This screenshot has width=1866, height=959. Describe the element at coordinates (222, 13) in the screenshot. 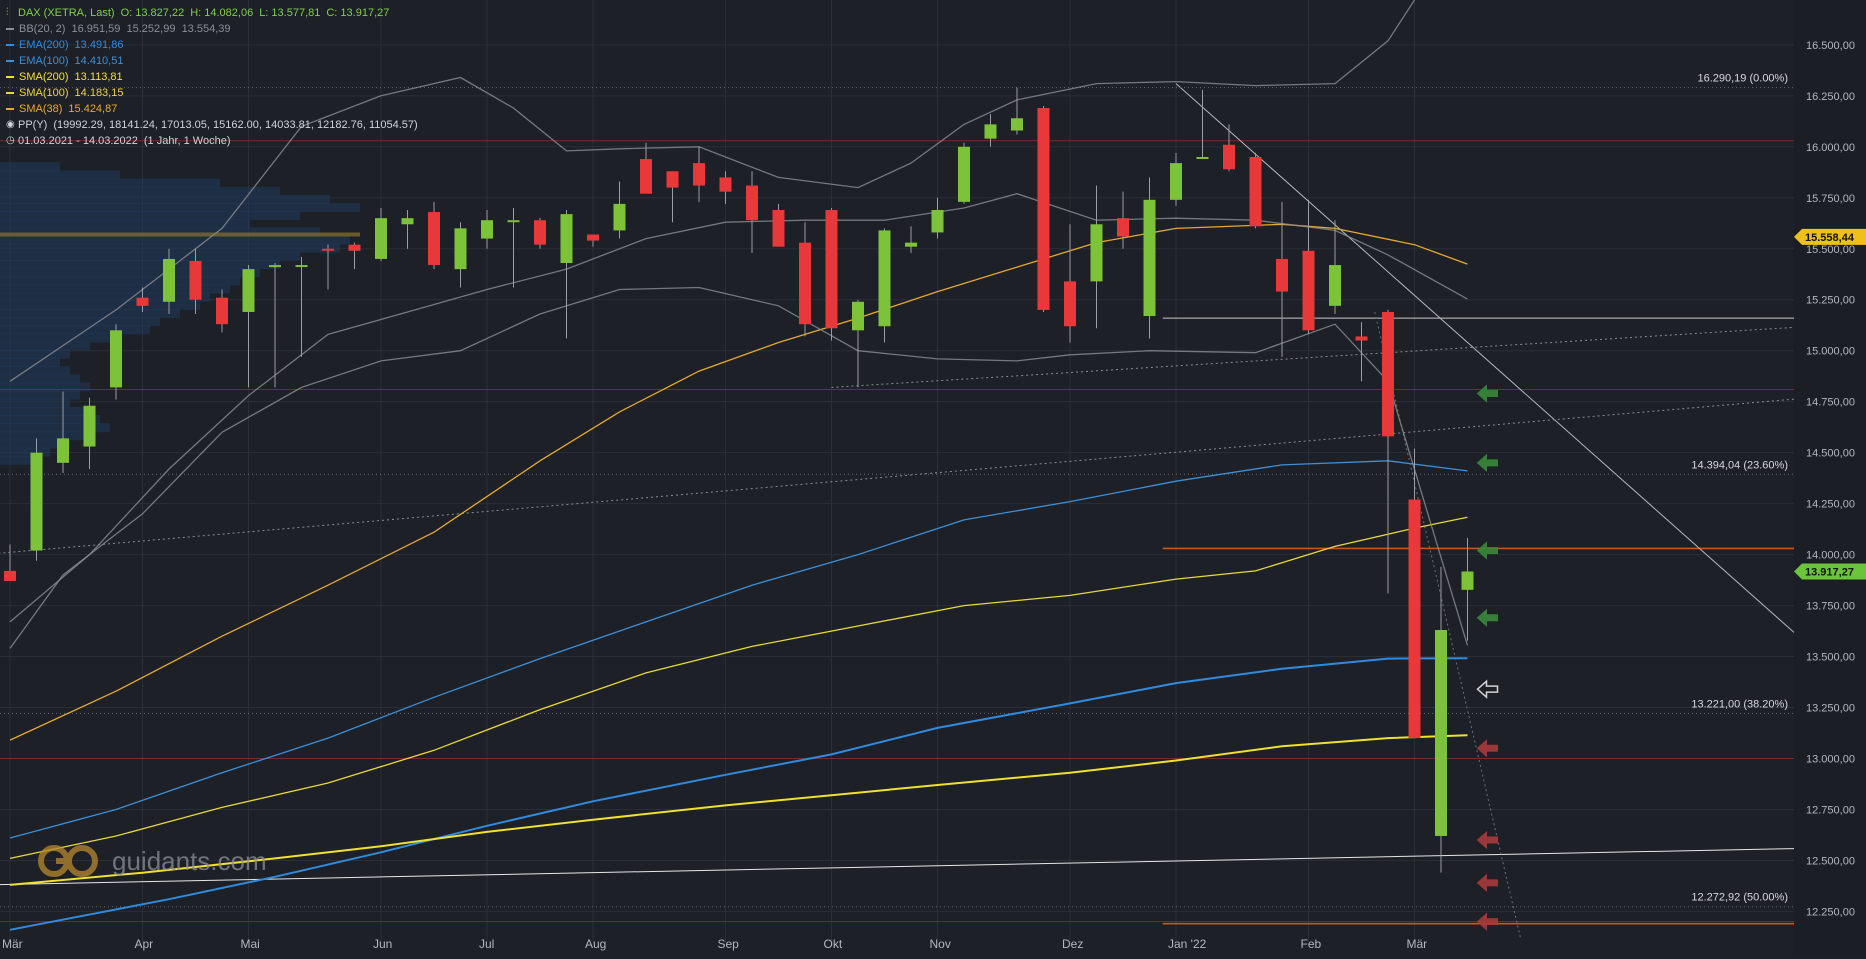

I see `legend-high: H: 14.082,06` at that location.